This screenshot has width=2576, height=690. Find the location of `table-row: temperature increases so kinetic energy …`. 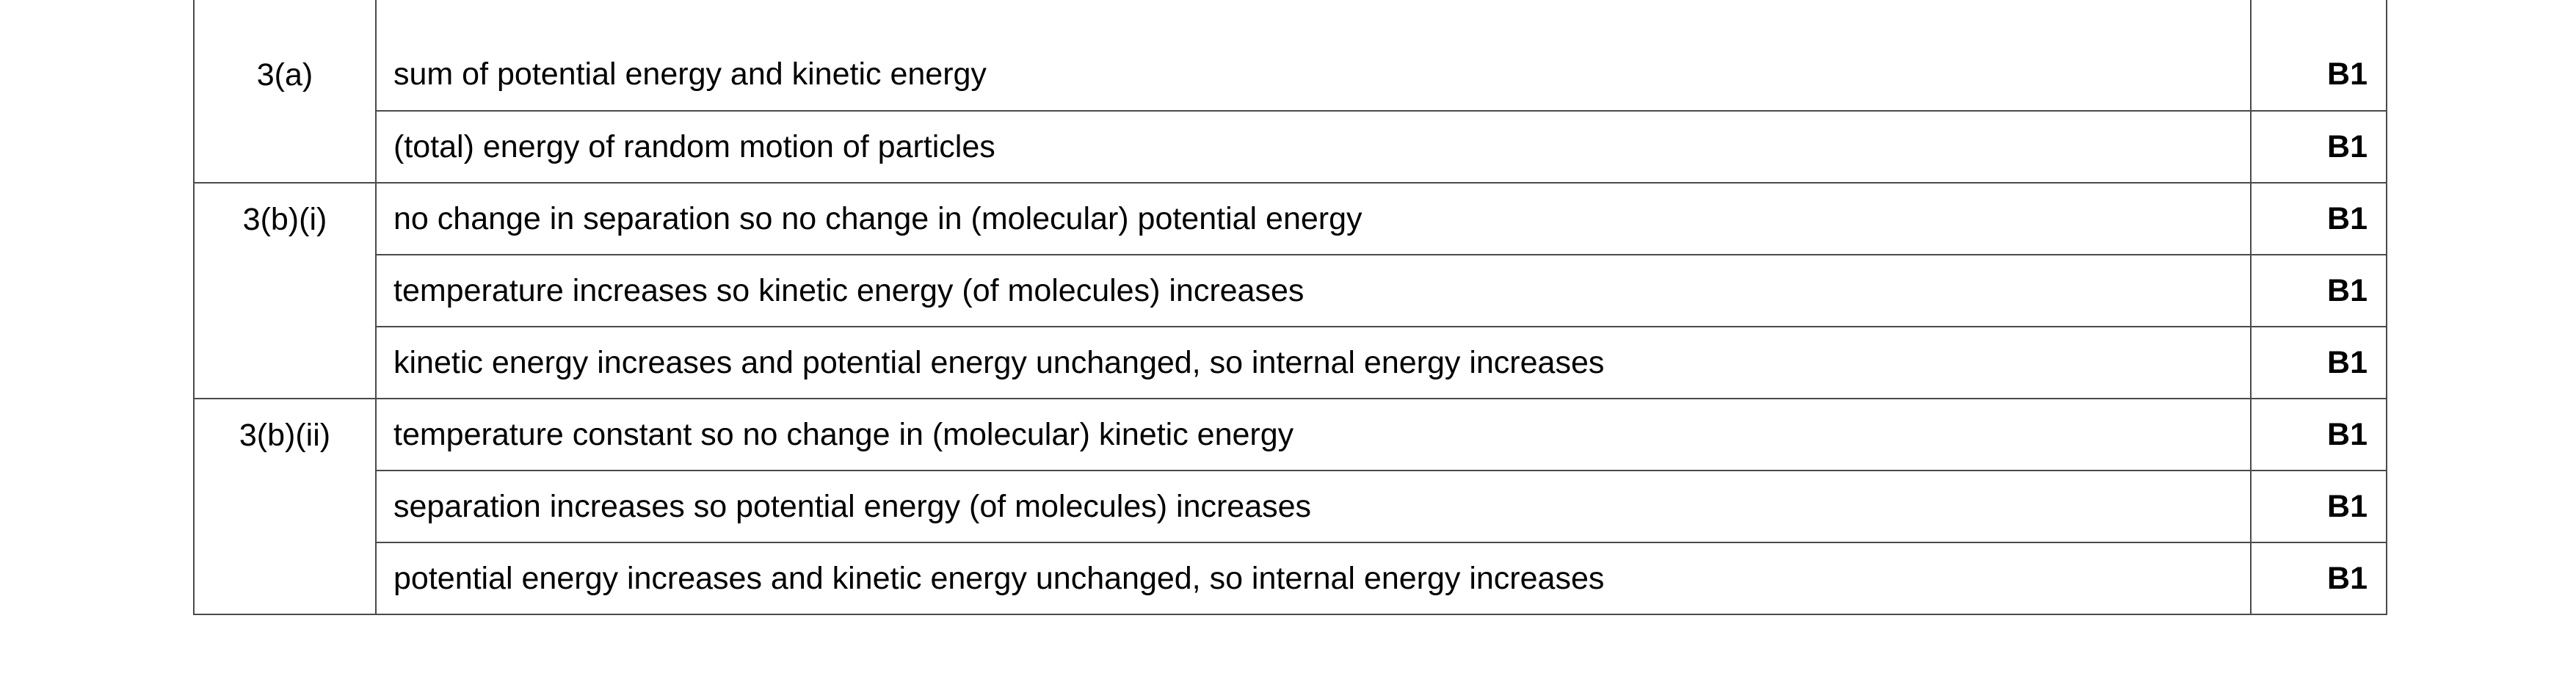

table-row: temperature increases so kinetic energy … is located at coordinates (1291, 290).